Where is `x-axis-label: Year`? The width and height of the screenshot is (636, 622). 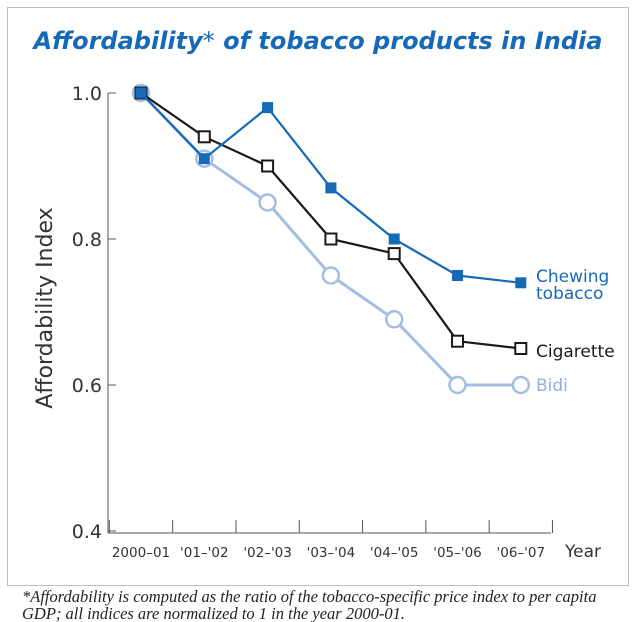
x-axis-label: Year is located at coordinates (582, 552).